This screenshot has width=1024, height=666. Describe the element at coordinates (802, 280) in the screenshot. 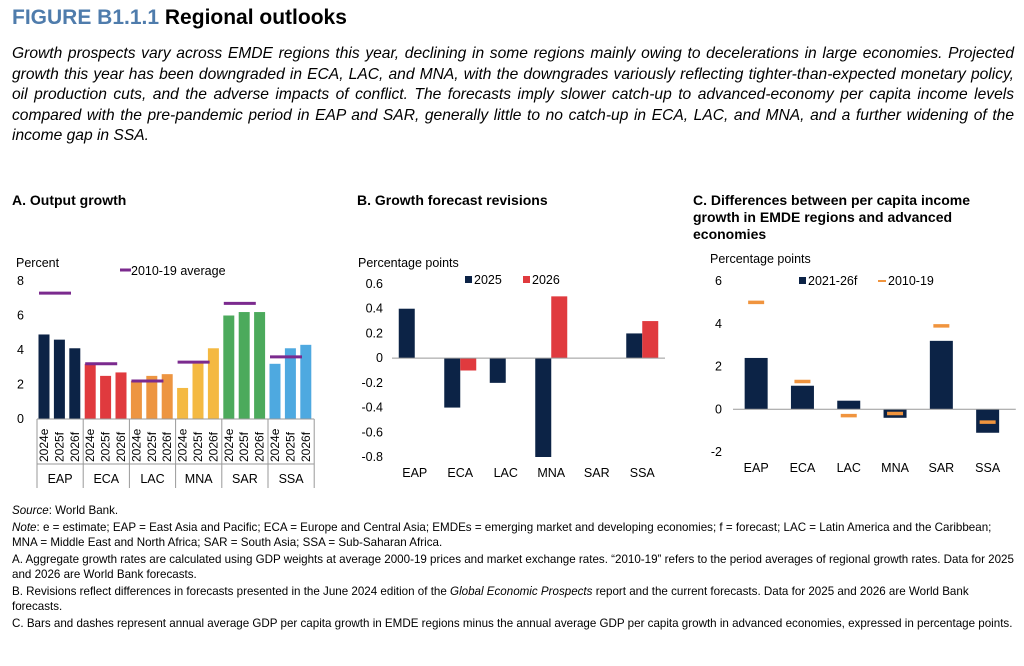

I see `panel-c-legend-swatch-bar` at that location.